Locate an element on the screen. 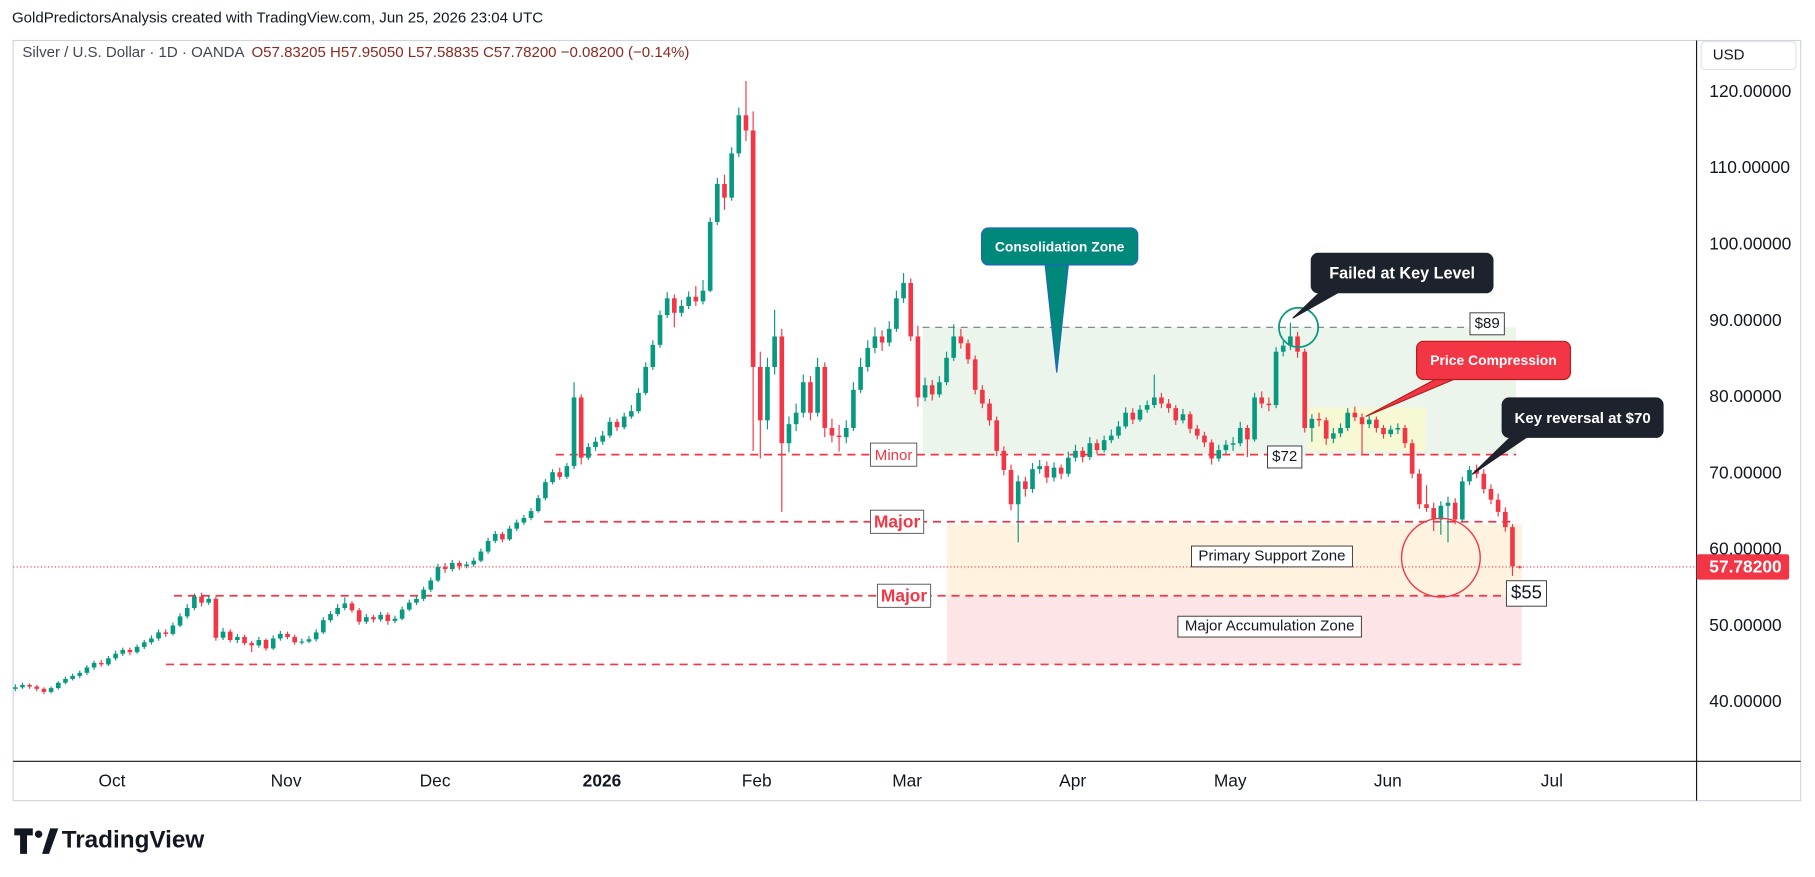  level-label: Minor is located at coordinates (894, 455).